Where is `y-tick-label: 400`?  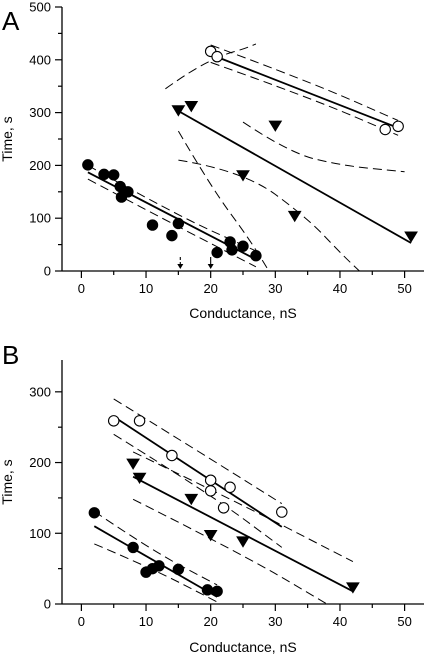 y-tick-label: 400 is located at coordinates (40, 59).